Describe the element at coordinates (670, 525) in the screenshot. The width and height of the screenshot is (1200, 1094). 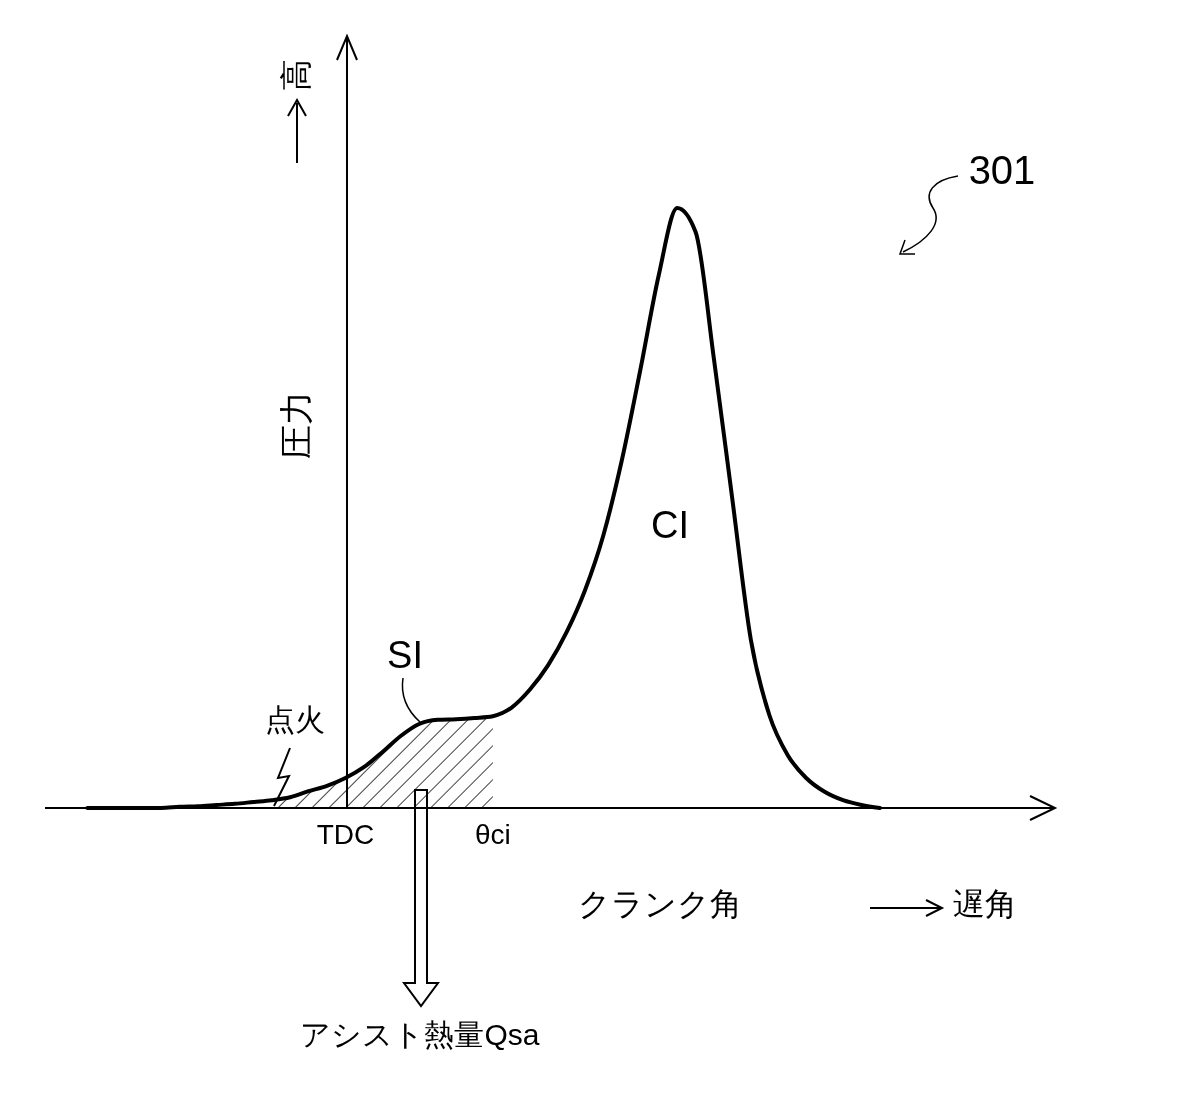
I see `annotation: CI` at that location.